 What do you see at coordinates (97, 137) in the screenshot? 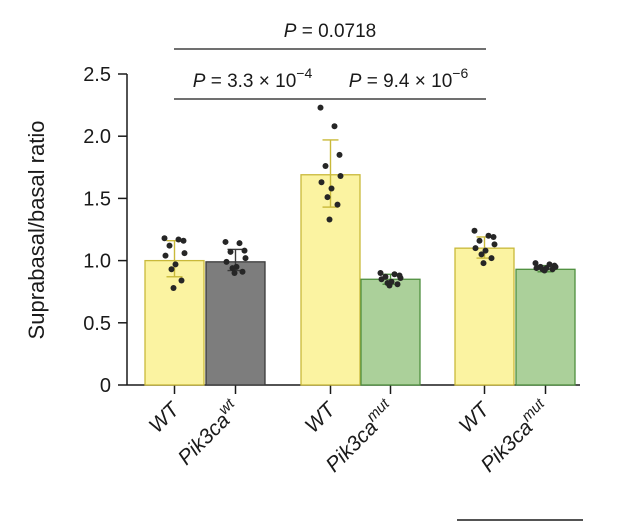
I see `y-tick-label: 2.0` at bounding box center [97, 137].